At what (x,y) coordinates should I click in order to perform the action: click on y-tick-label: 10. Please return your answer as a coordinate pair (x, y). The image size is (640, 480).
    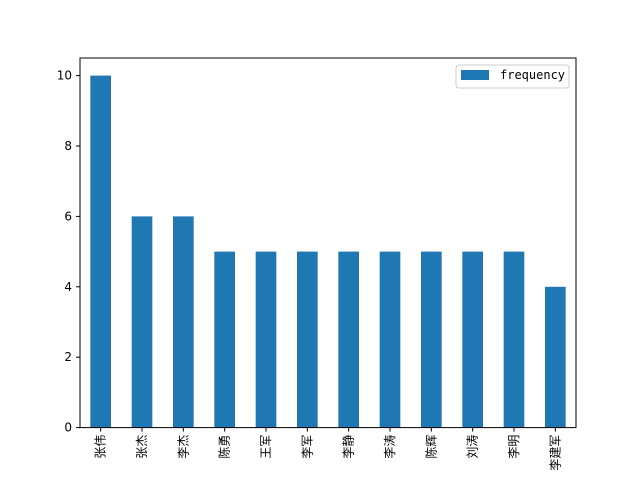
    Looking at the image, I should click on (64, 76).